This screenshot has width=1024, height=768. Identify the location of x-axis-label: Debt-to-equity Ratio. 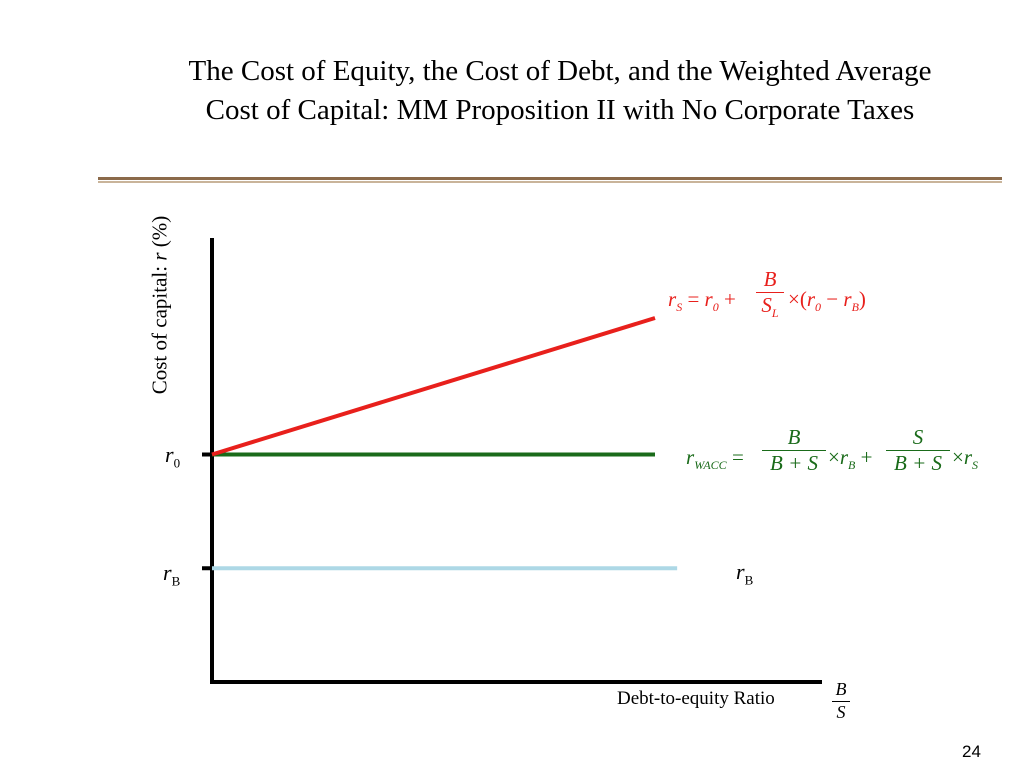
(696, 698).